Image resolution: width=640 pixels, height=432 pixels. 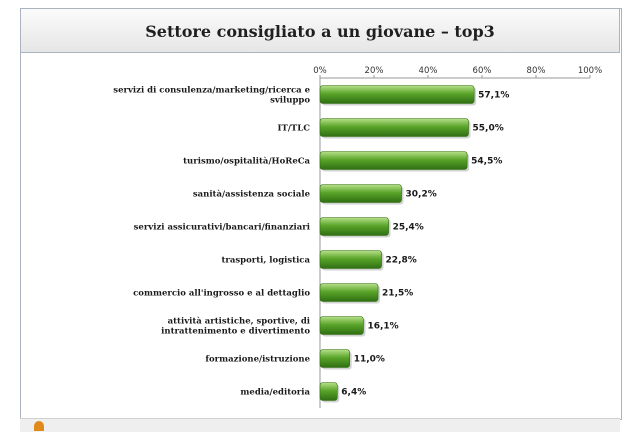 What do you see at coordinates (369, 360) in the screenshot?
I see `value-label: 11,0%` at bounding box center [369, 360].